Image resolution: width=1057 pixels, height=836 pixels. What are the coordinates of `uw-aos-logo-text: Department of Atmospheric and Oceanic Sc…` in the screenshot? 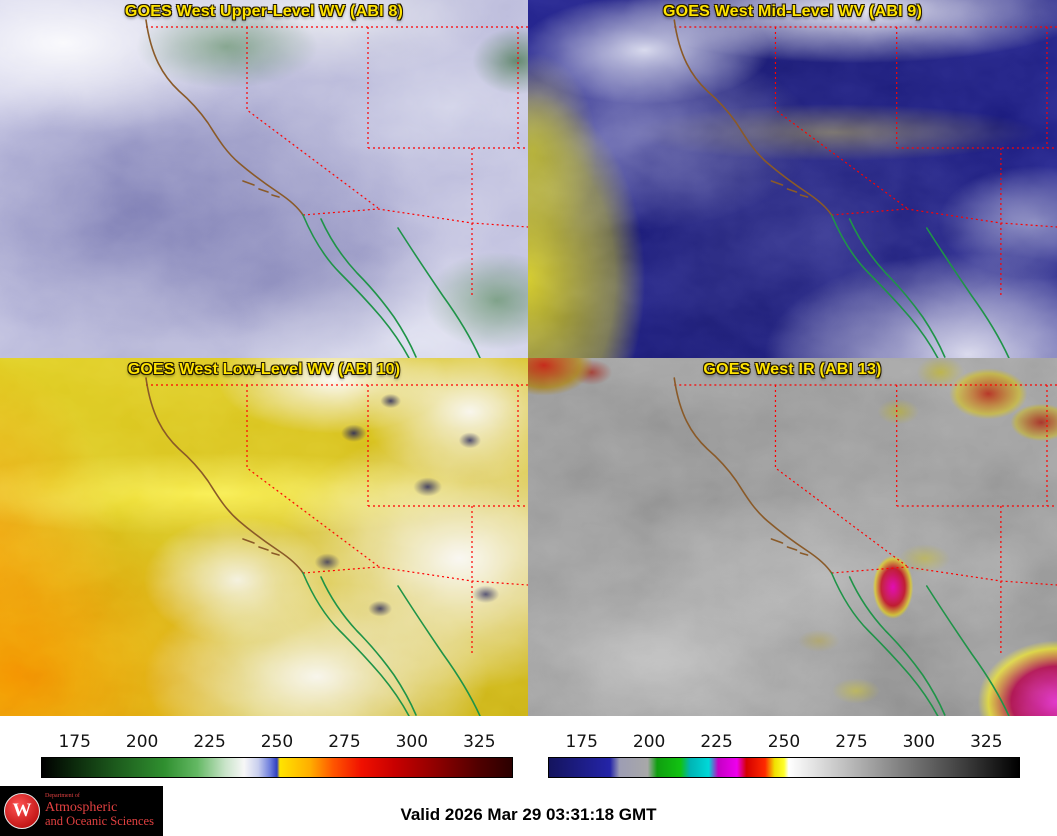 It's located at (99, 810).